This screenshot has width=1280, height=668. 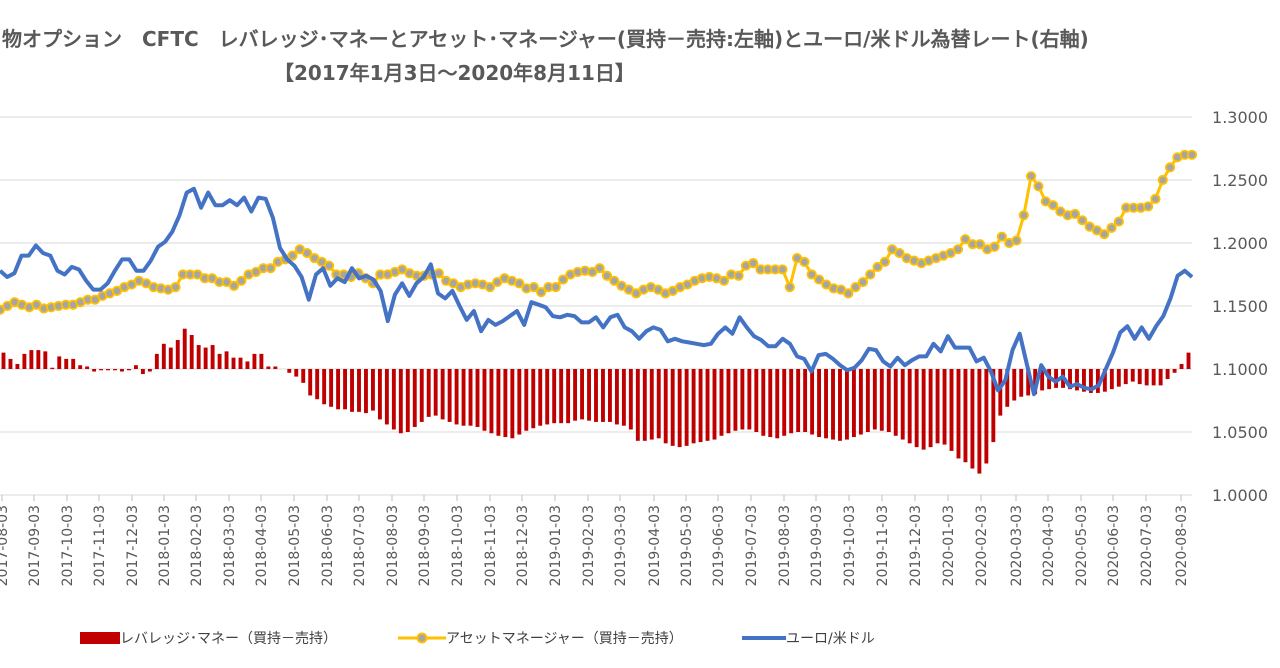 What do you see at coordinates (5, 545) in the screenshot?
I see `x-tick-label: 2017-08-03` at bounding box center [5, 545].